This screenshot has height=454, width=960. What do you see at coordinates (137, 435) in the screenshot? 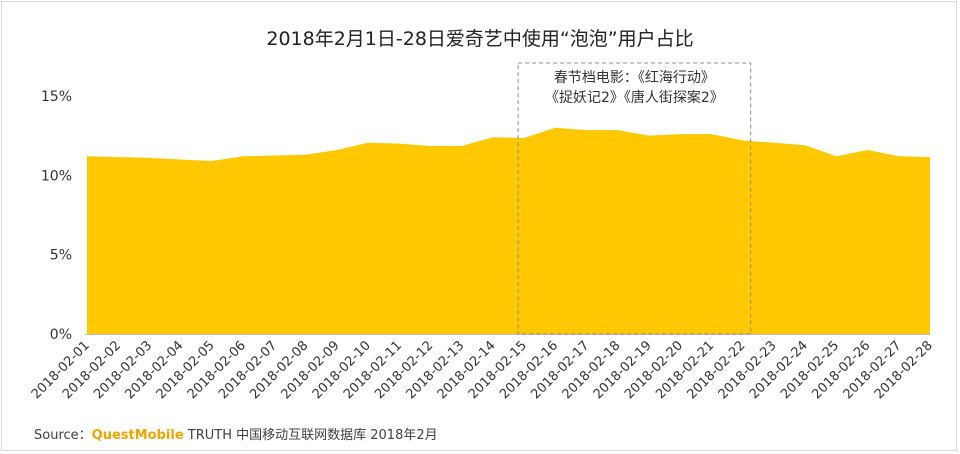
I see `source-brand: QuestMobile` at bounding box center [137, 435].